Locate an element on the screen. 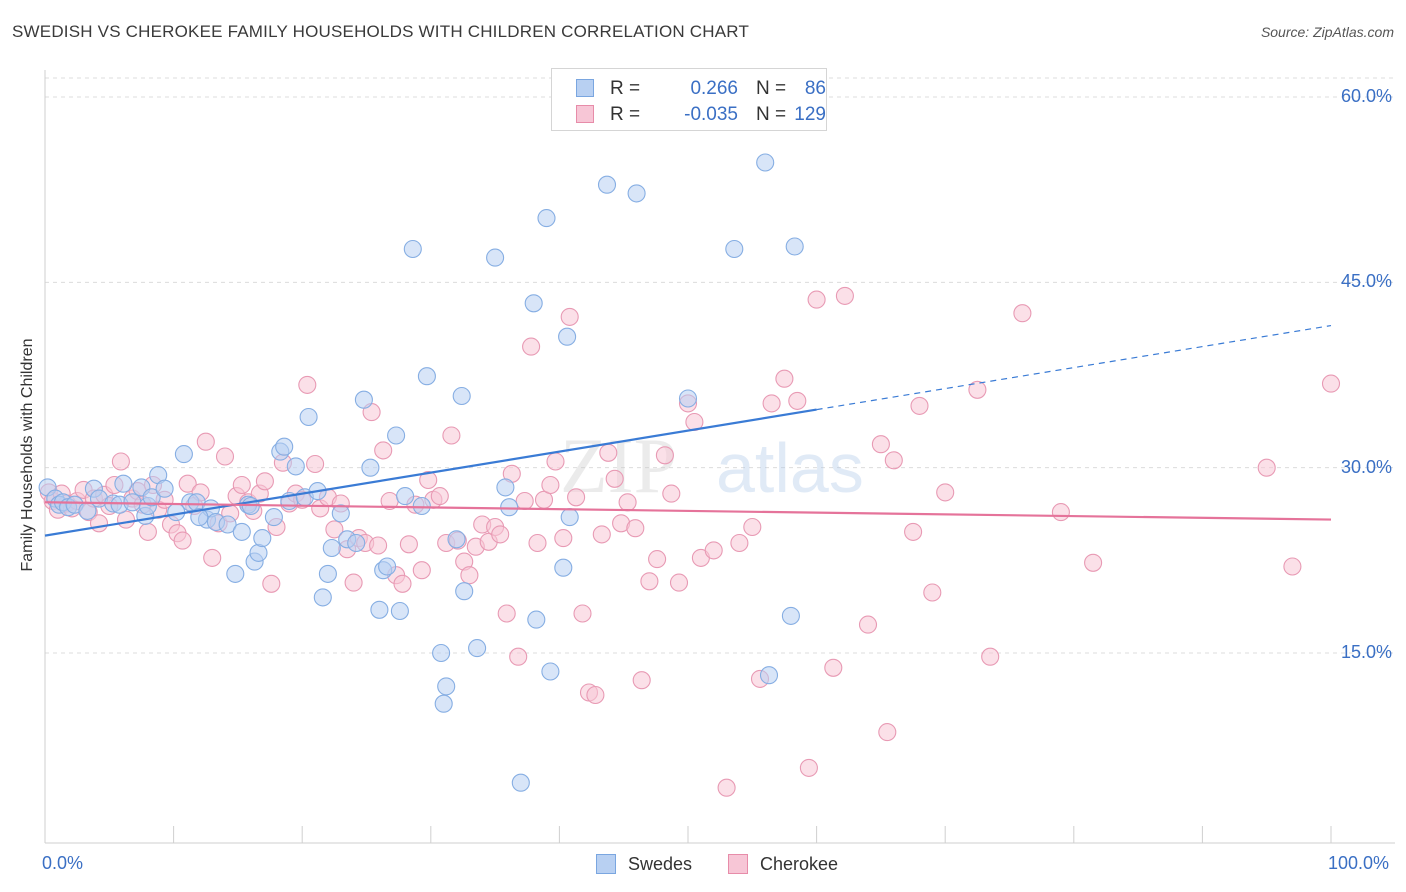 The height and width of the screenshot is (892, 1406). y-tick-label: 15.0% is located at coordinates (1366, 652).